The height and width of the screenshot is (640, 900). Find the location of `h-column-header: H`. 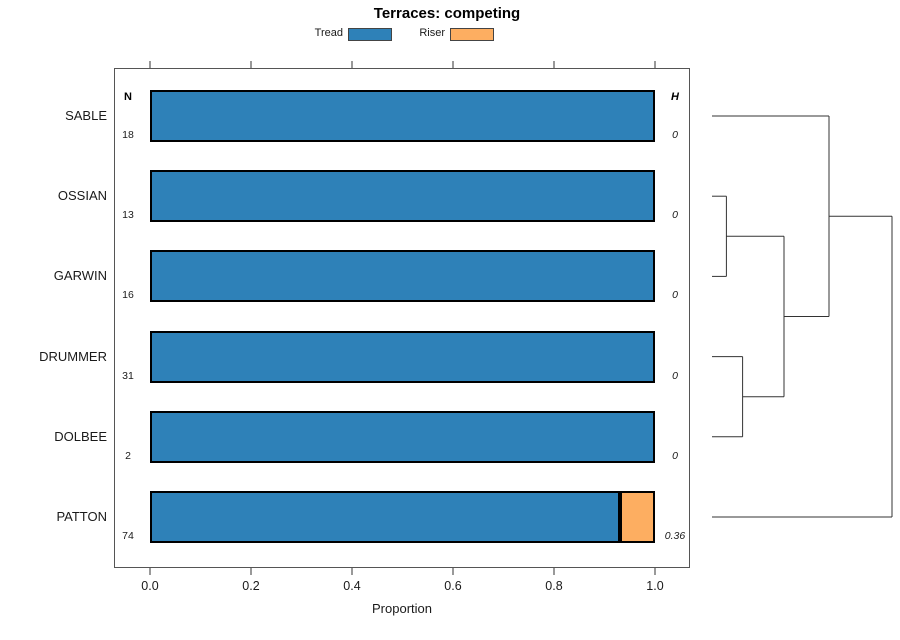

h-column-header: H is located at coordinates (675, 97).